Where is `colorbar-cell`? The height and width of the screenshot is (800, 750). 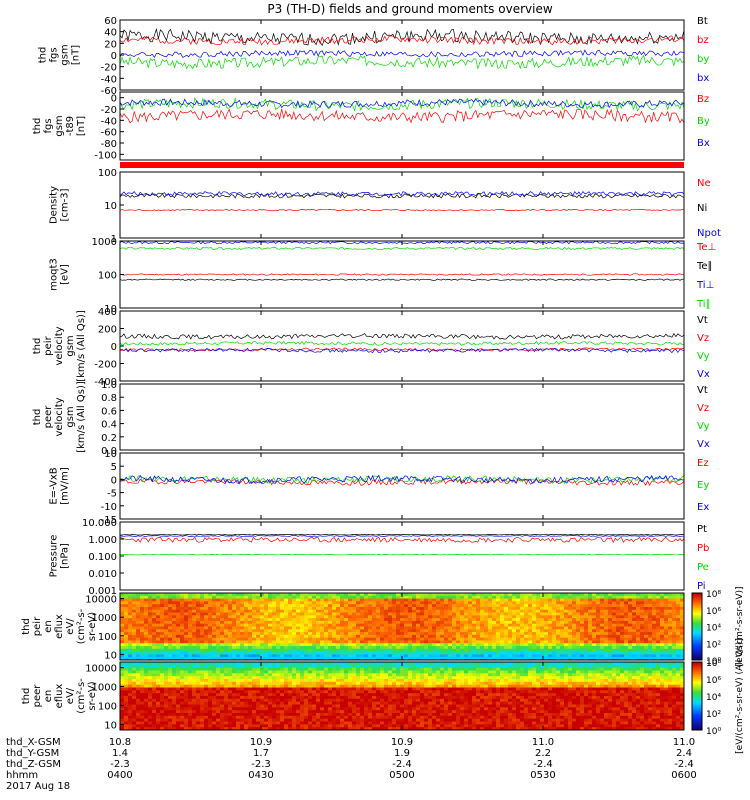
colorbar-cell is located at coordinates (697, 617).